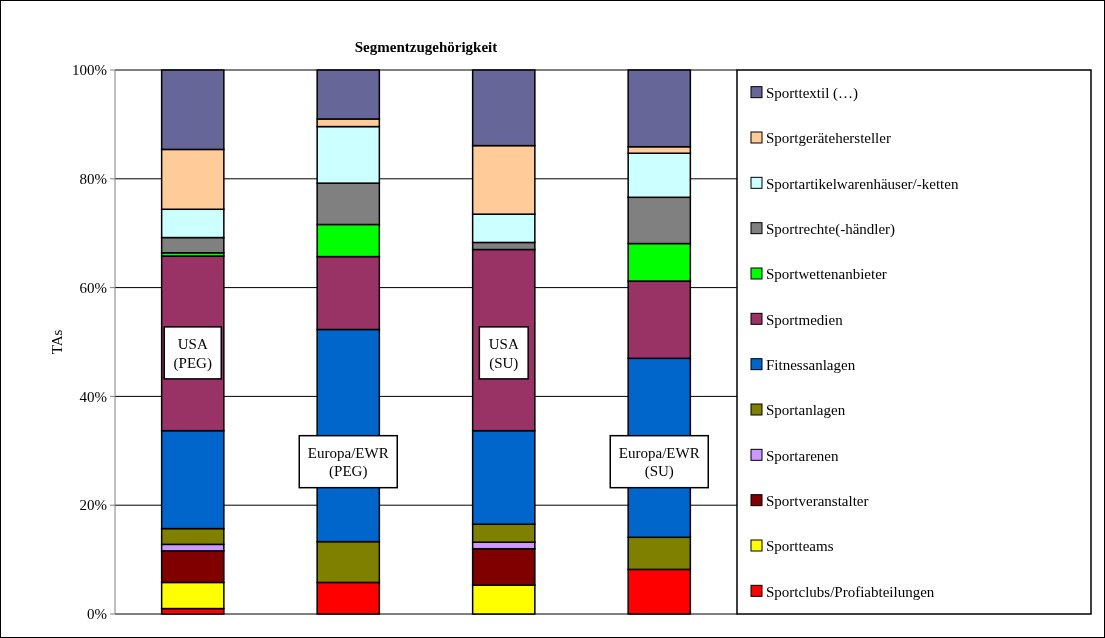 The image size is (1105, 638). Describe the element at coordinates (831, 229) in the screenshot. I see `legend-label: Sportrechte(-händler)` at that location.